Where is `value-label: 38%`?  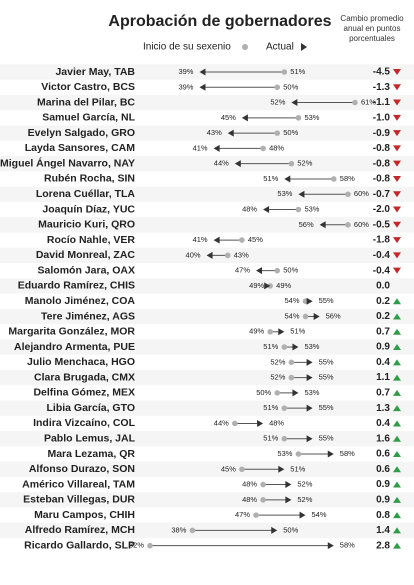 value-label: 38% is located at coordinates (178, 529).